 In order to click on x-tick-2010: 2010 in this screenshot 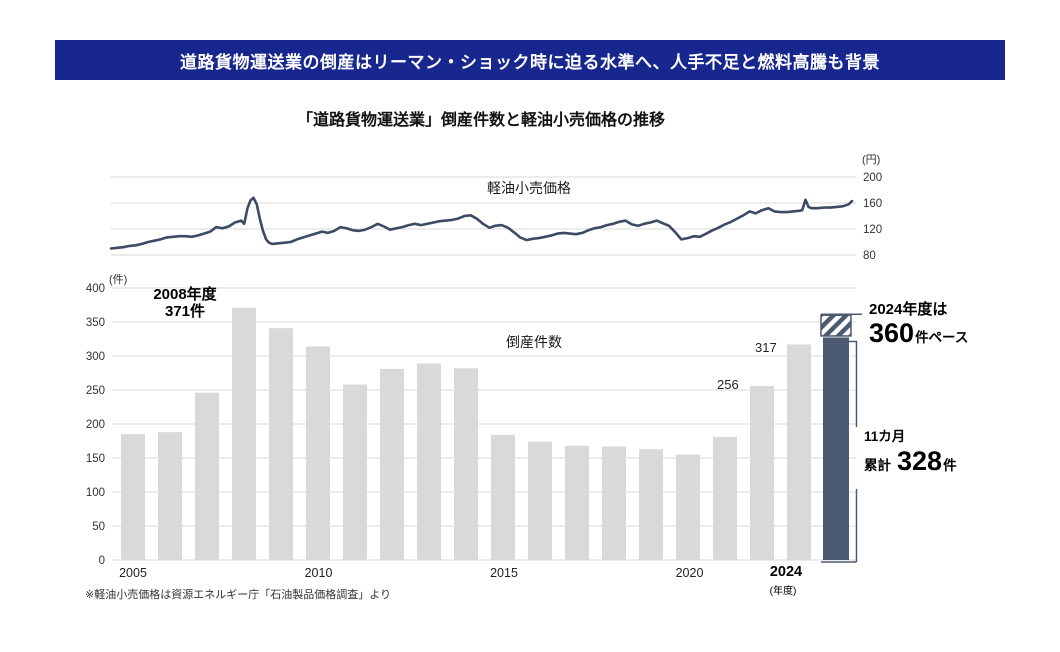, I will do `click(318, 573)`.